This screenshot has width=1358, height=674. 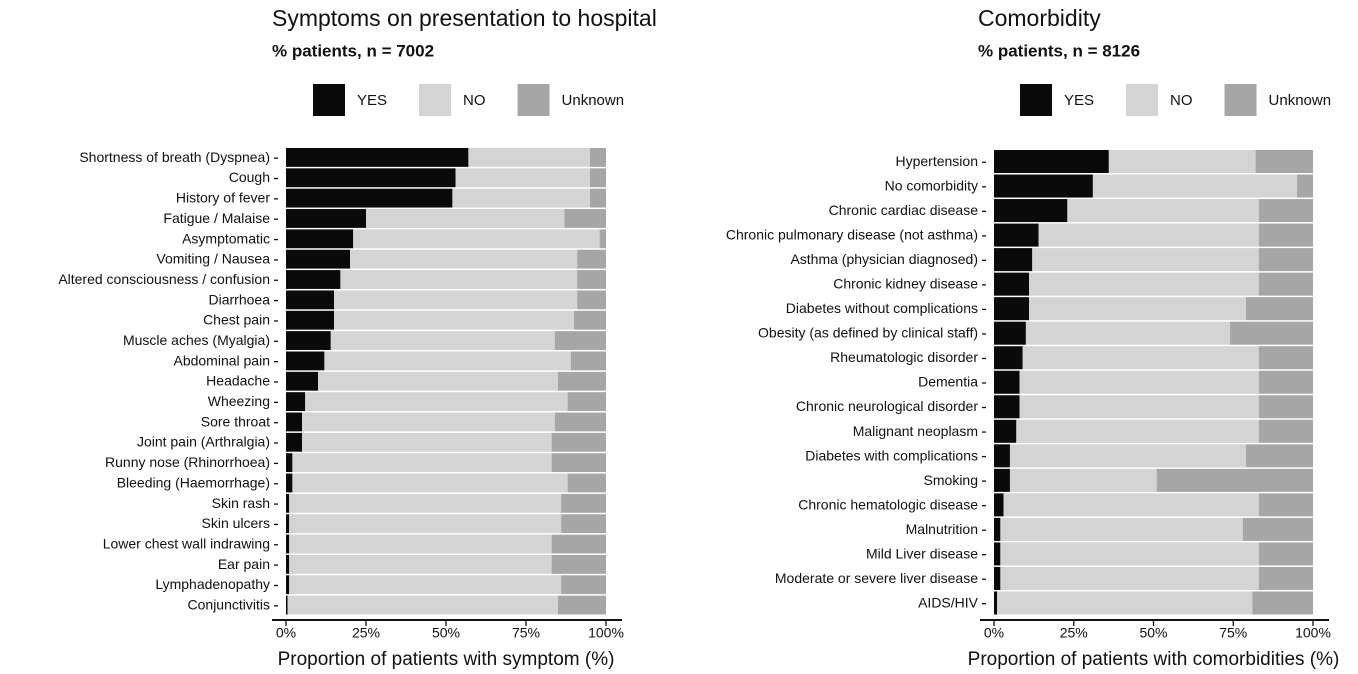 What do you see at coordinates (212, 584) in the screenshot?
I see `y-tick-label: Lymphadenopathy` at bounding box center [212, 584].